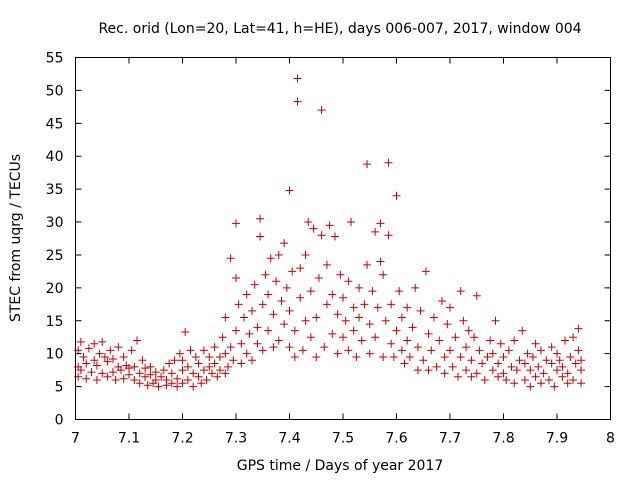 The width and height of the screenshot is (640, 480). What do you see at coordinates (55, 322) in the screenshot?
I see `y-tick-label: 15` at bounding box center [55, 322].